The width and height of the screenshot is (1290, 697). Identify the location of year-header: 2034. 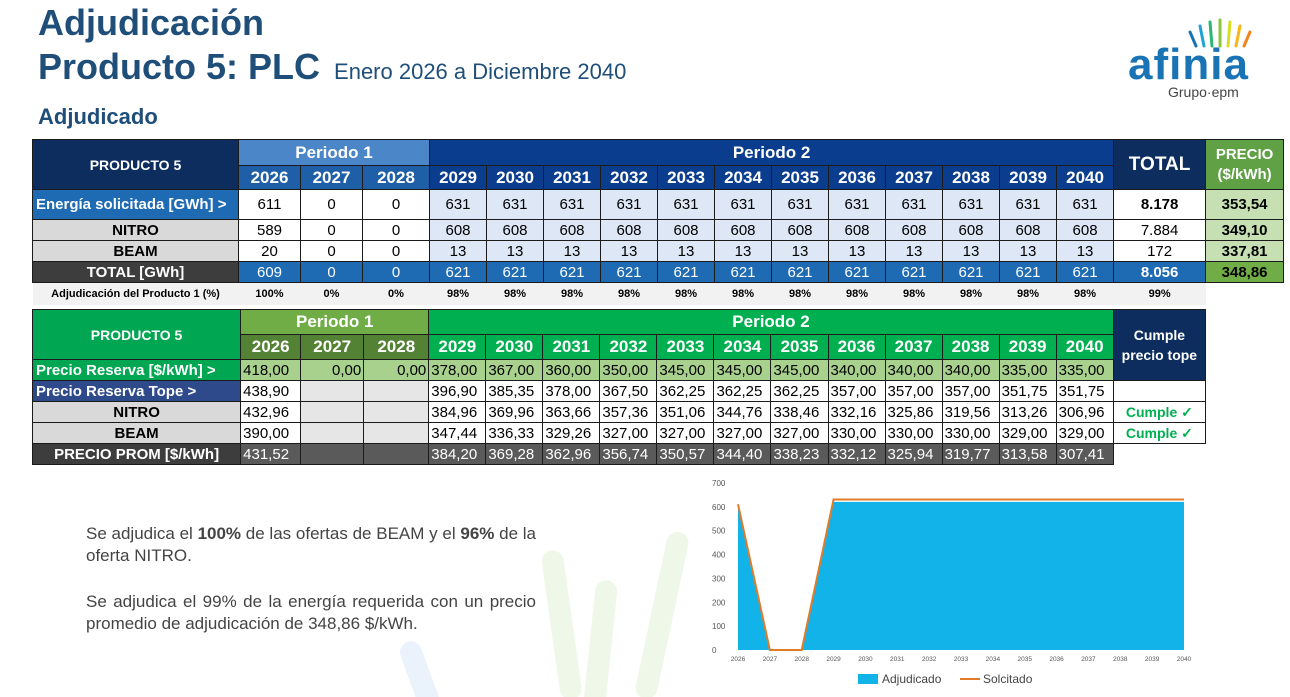
(742, 347).